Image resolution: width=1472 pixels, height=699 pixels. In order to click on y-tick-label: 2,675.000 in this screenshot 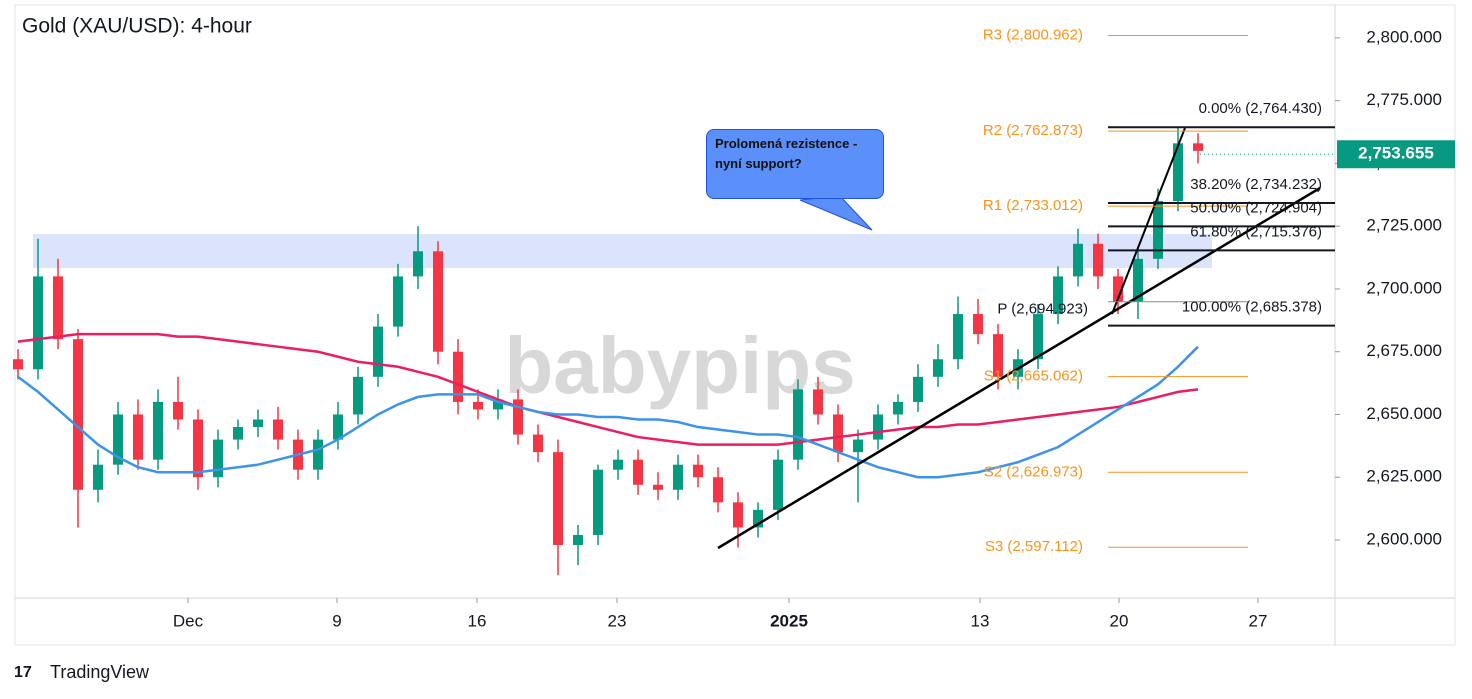, I will do `click(1404, 350)`.